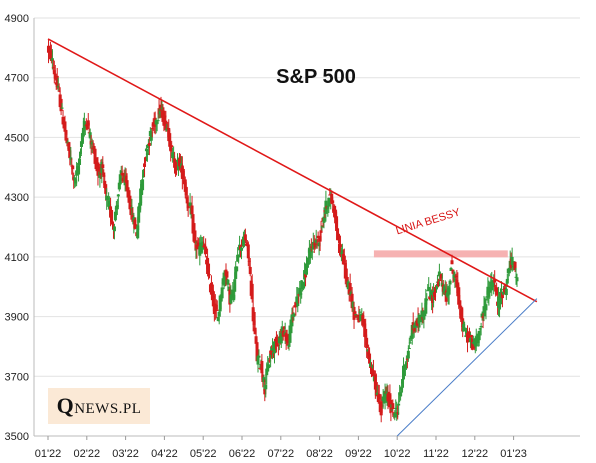 Image resolution: width=596 pixels, height=463 pixels. I want to click on trendline, so click(467, 367).